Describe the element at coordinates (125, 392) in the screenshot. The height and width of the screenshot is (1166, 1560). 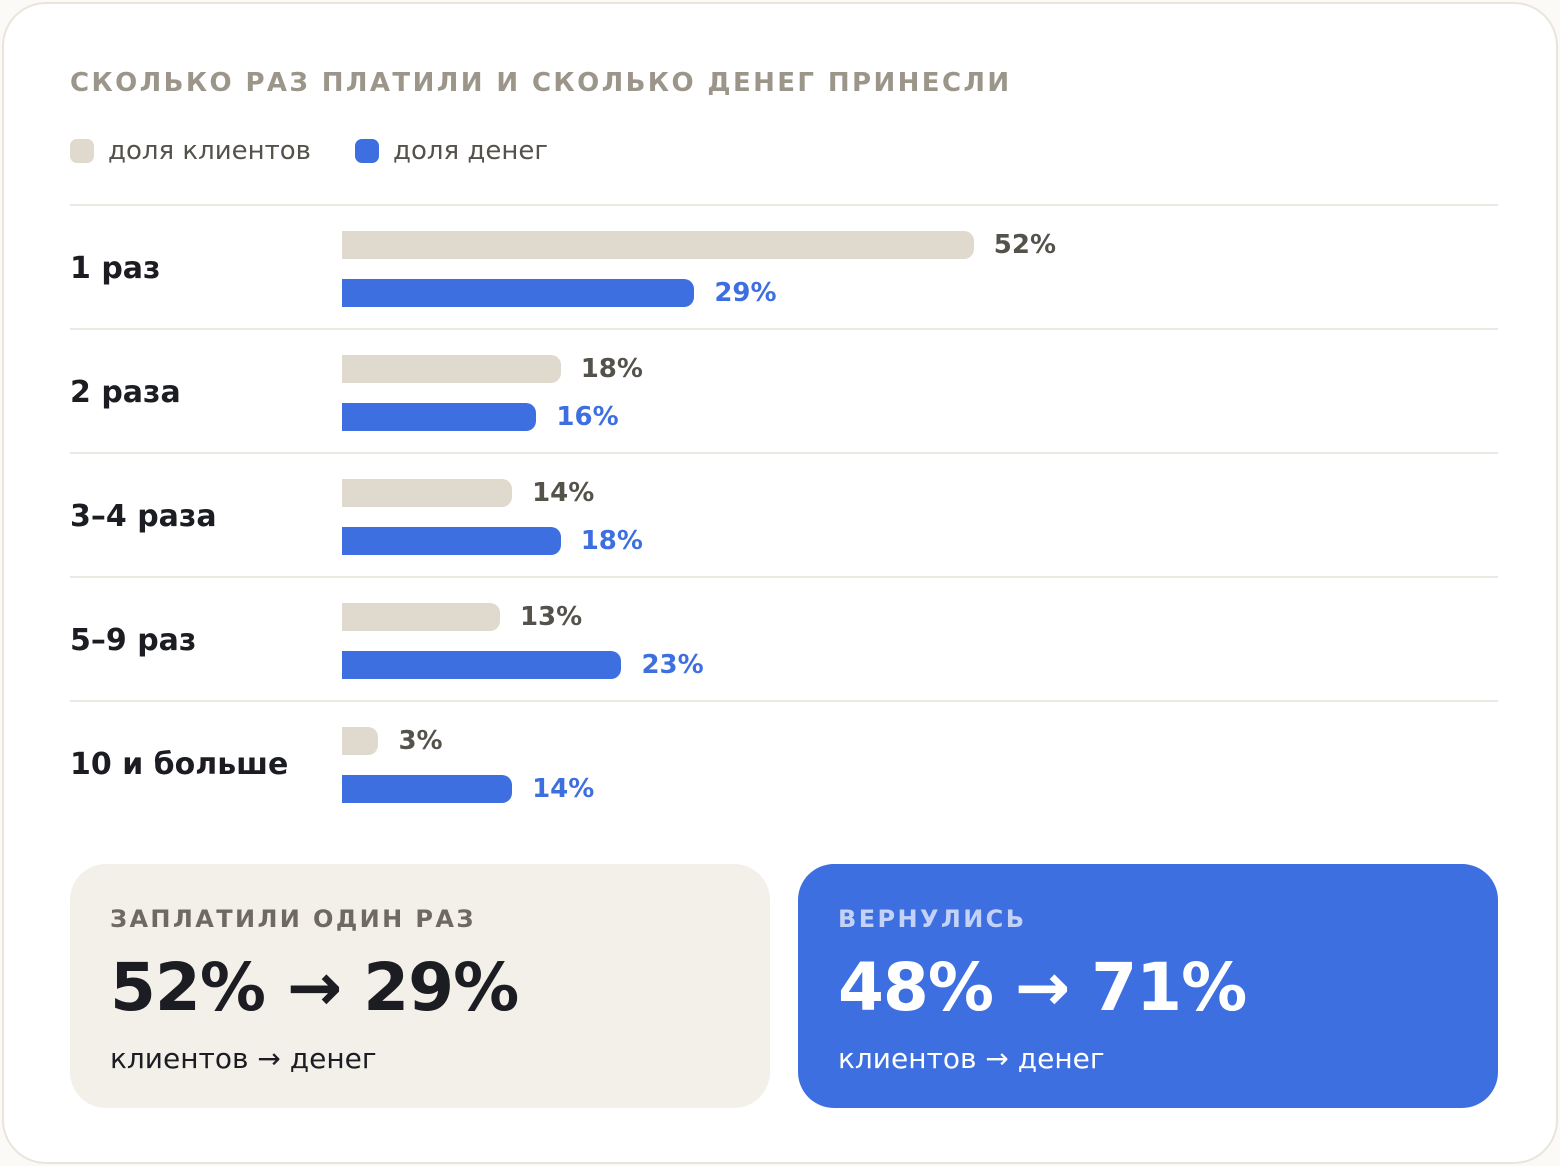
I see `category-label: 2 раза` at that location.